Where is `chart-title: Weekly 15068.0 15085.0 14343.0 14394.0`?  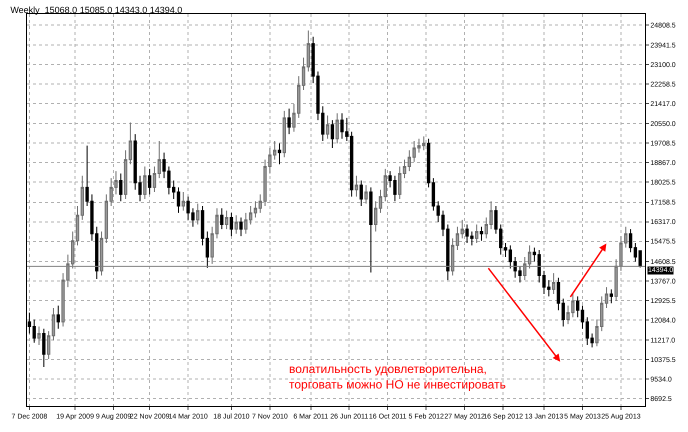 chart-title: Weekly 15068.0 15085.0 14343.0 14394.0 is located at coordinates (96, 9).